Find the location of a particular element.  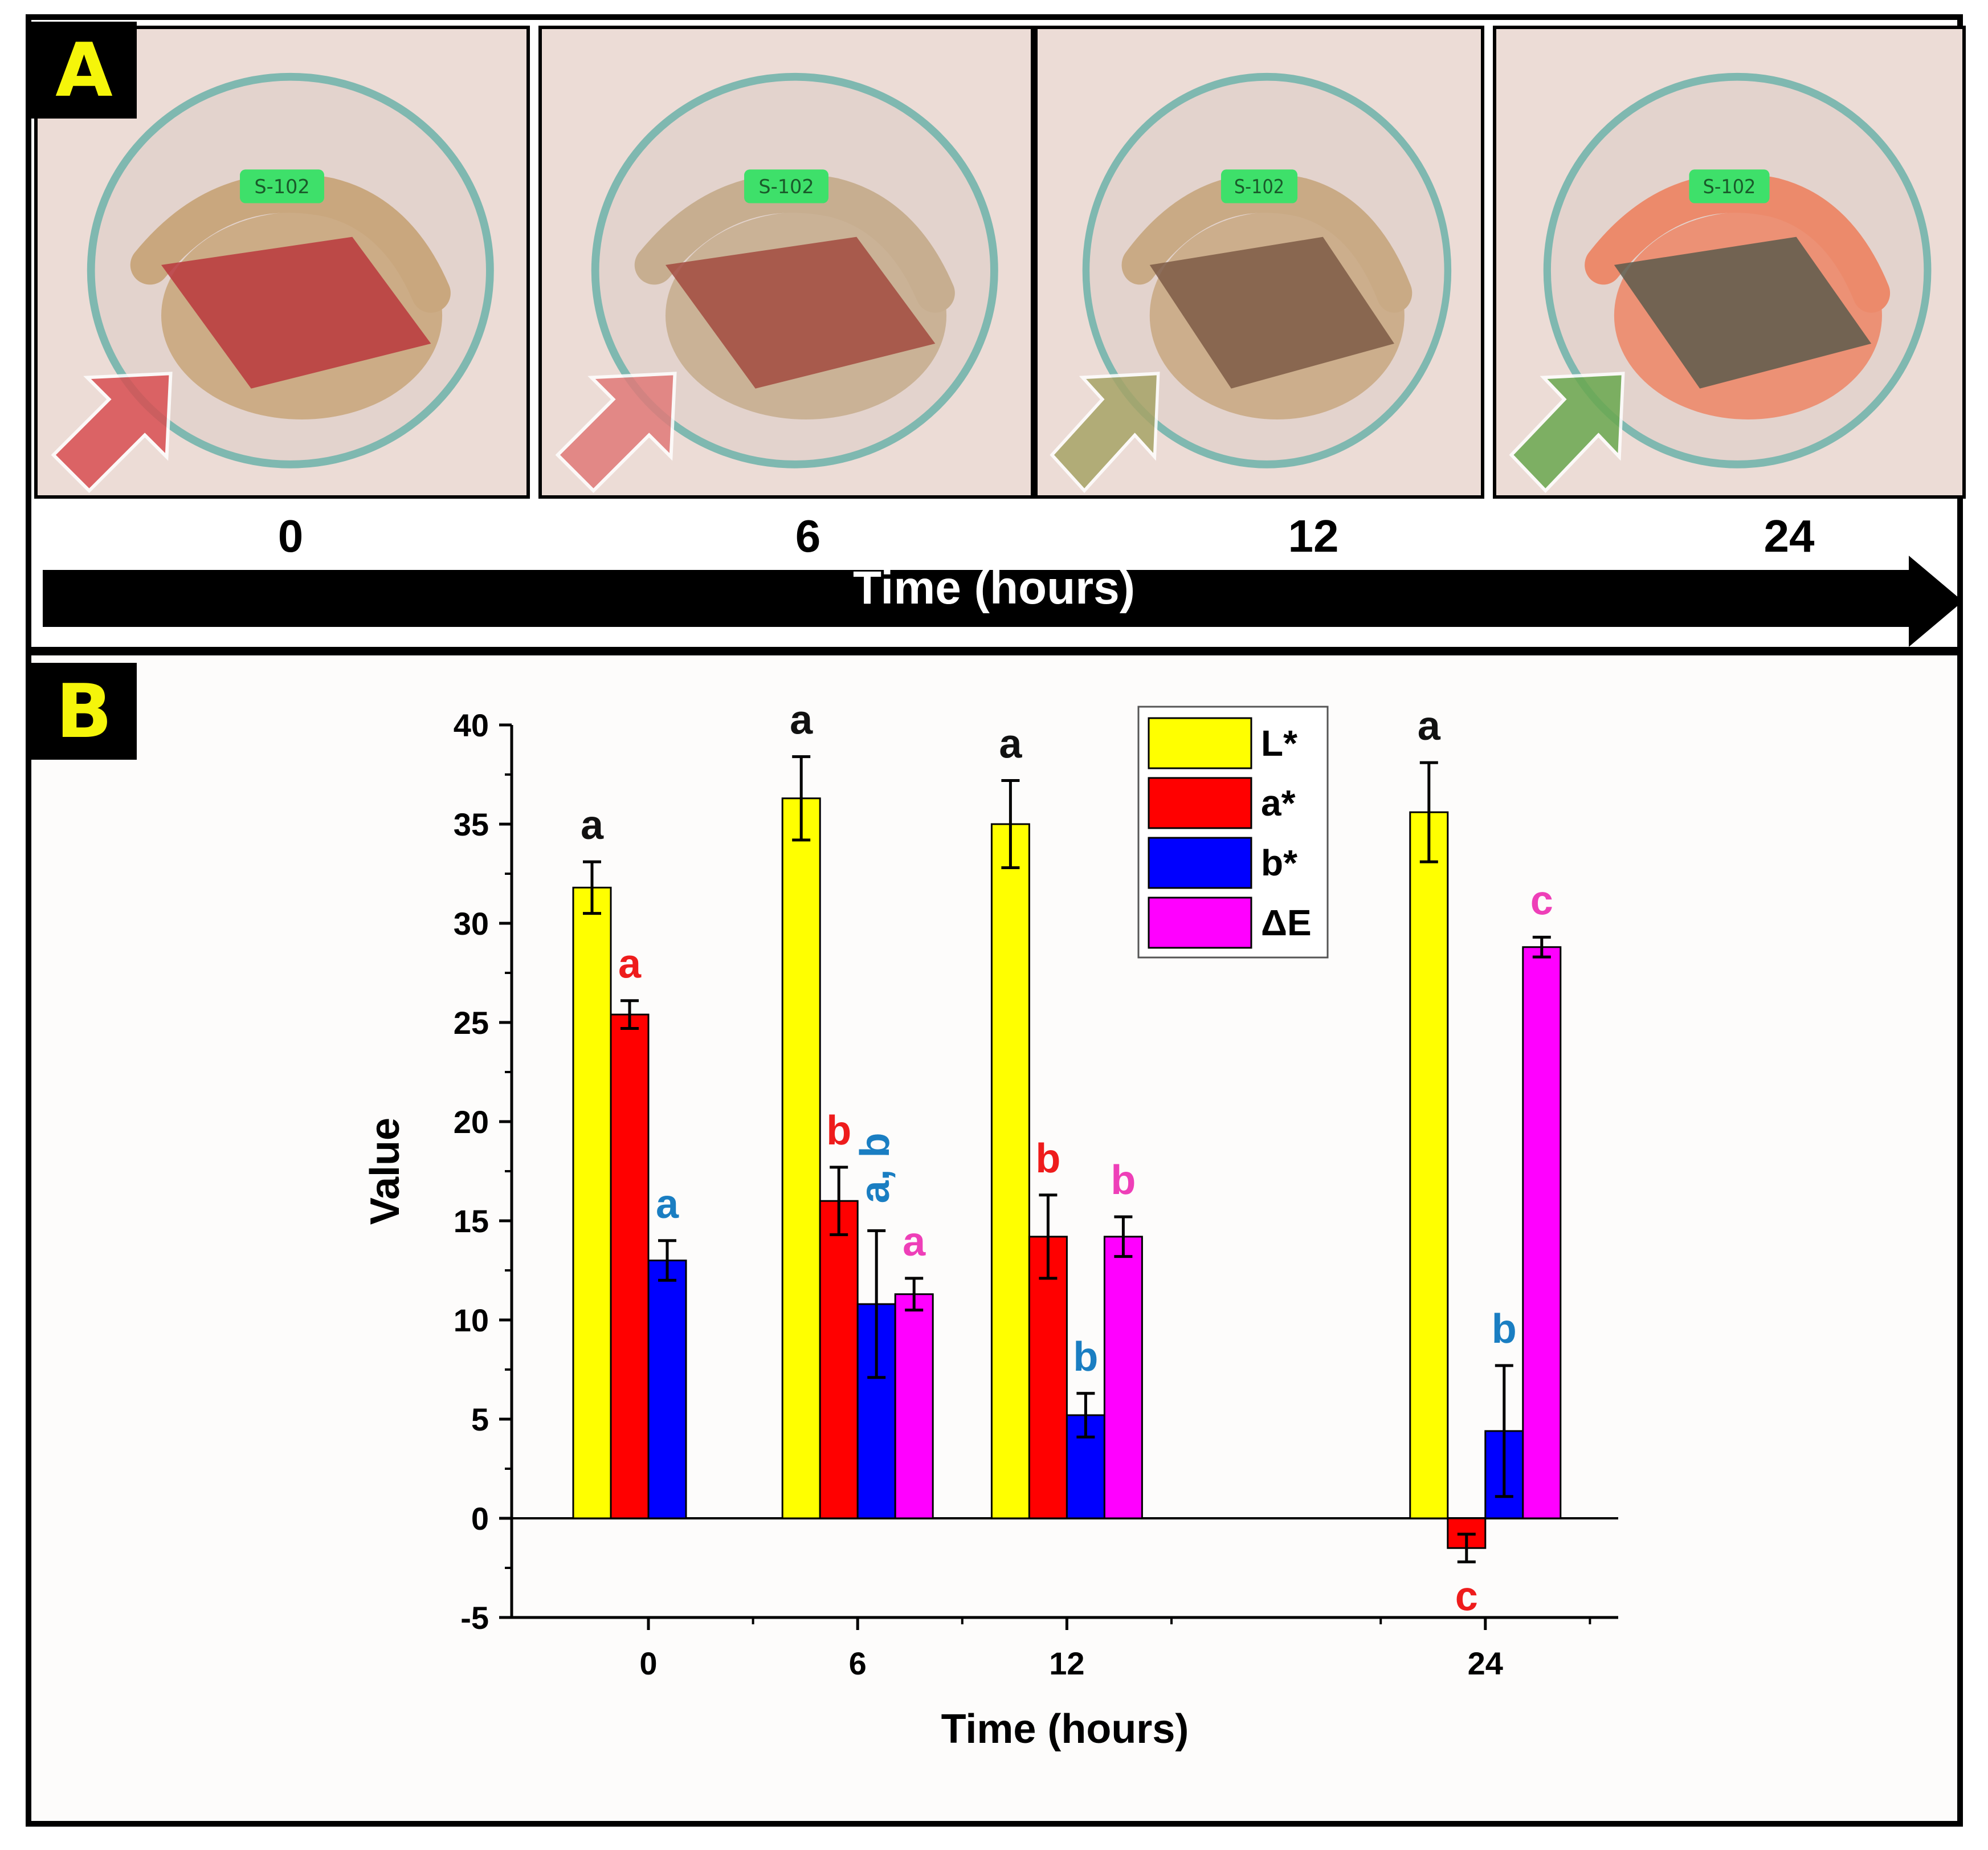

bar-ΔE-24h is located at coordinates (1542, 1232).